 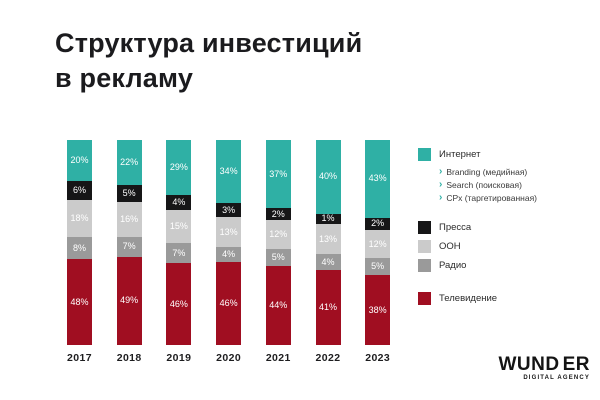 I want to click on segment-Интернет-2017: 20%, so click(x=79, y=160).